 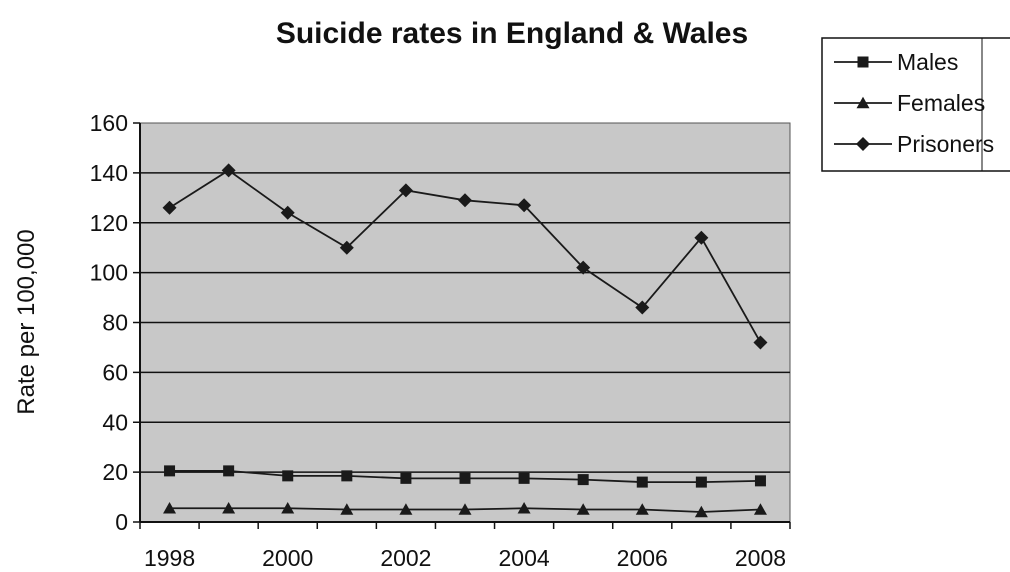 What do you see at coordinates (701, 482) in the screenshot?
I see `point-males-2007` at bounding box center [701, 482].